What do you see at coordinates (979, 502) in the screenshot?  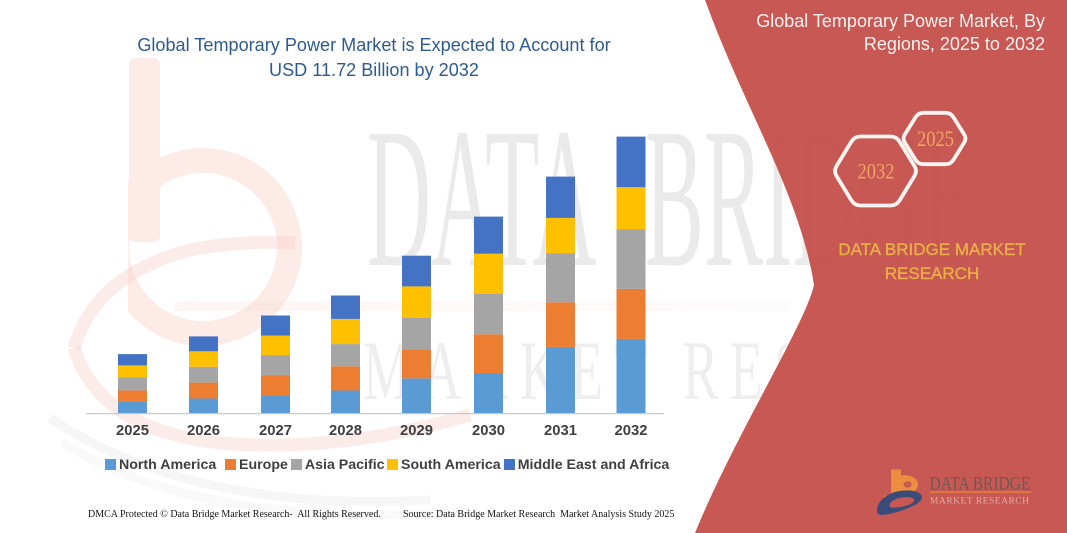 I see `svg-text: MARKET RESEARCH` at bounding box center [979, 502].